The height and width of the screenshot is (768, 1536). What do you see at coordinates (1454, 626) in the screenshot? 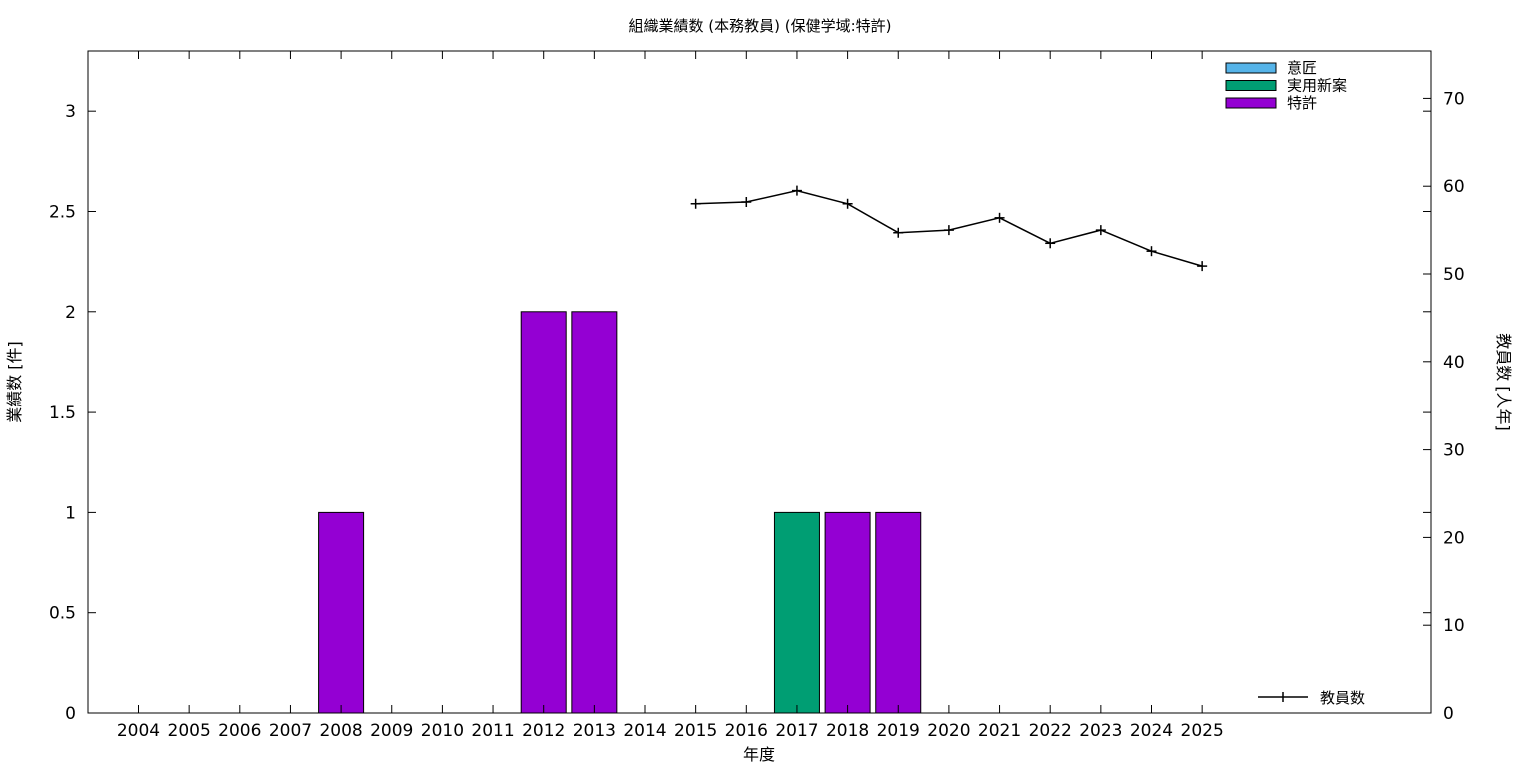
I see `y2-tick-label: 10` at bounding box center [1454, 626].